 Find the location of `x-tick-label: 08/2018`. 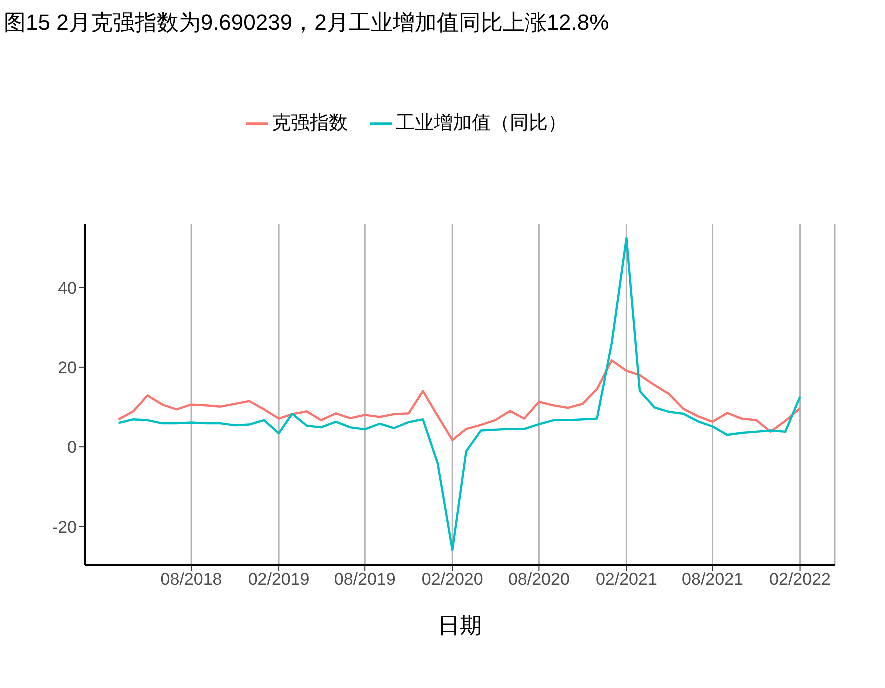

x-tick-label: 08/2018 is located at coordinates (191, 580).